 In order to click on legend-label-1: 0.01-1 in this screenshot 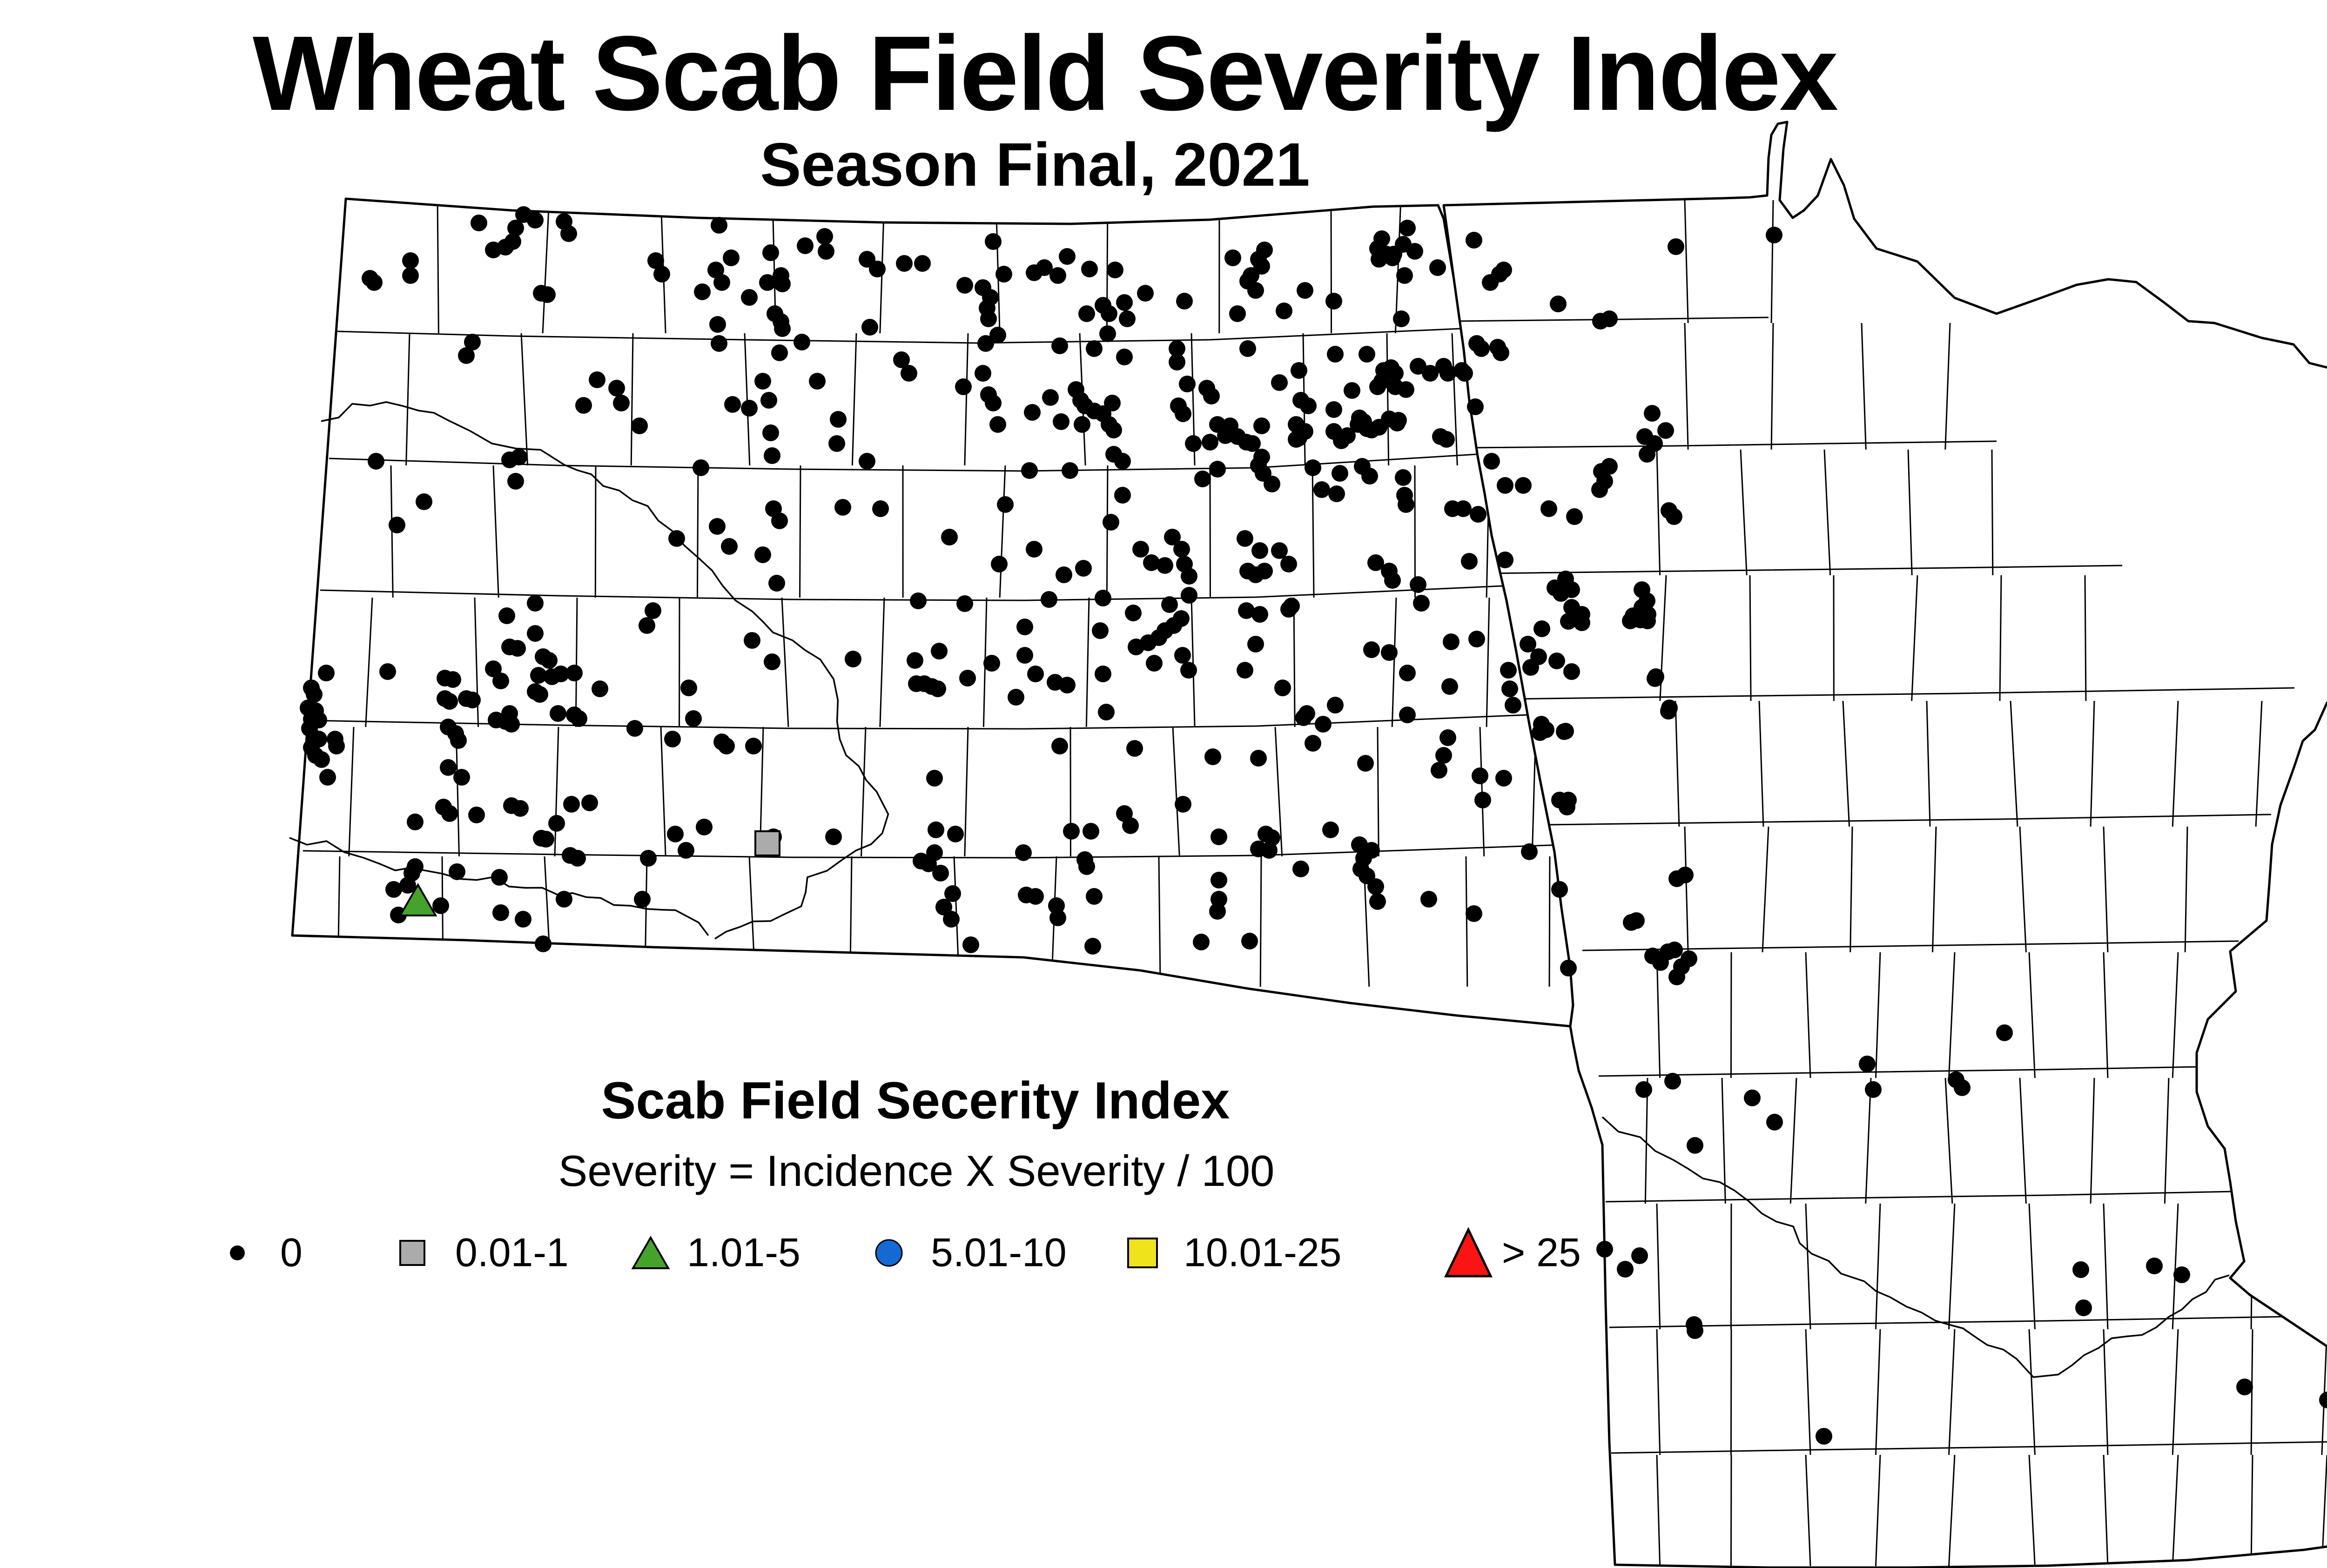, I will do `click(512, 1252)`.